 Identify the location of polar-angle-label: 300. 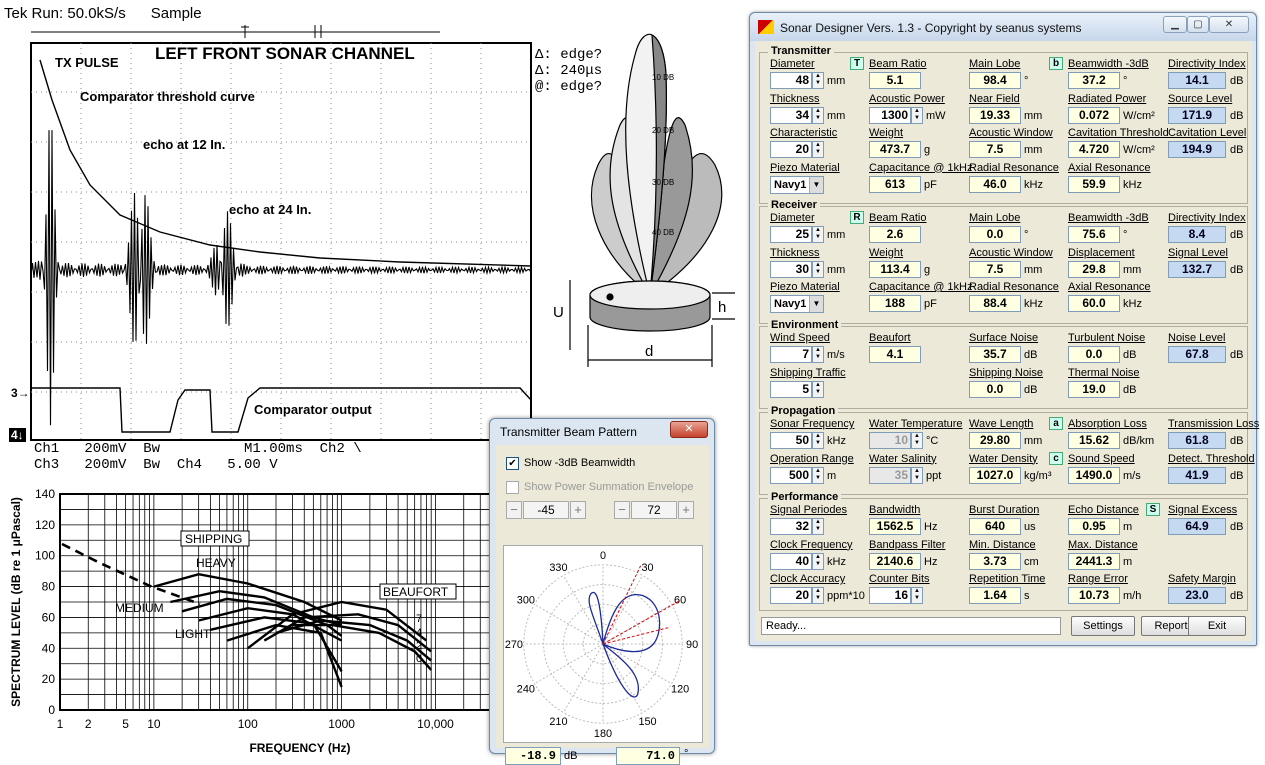
(526, 600).